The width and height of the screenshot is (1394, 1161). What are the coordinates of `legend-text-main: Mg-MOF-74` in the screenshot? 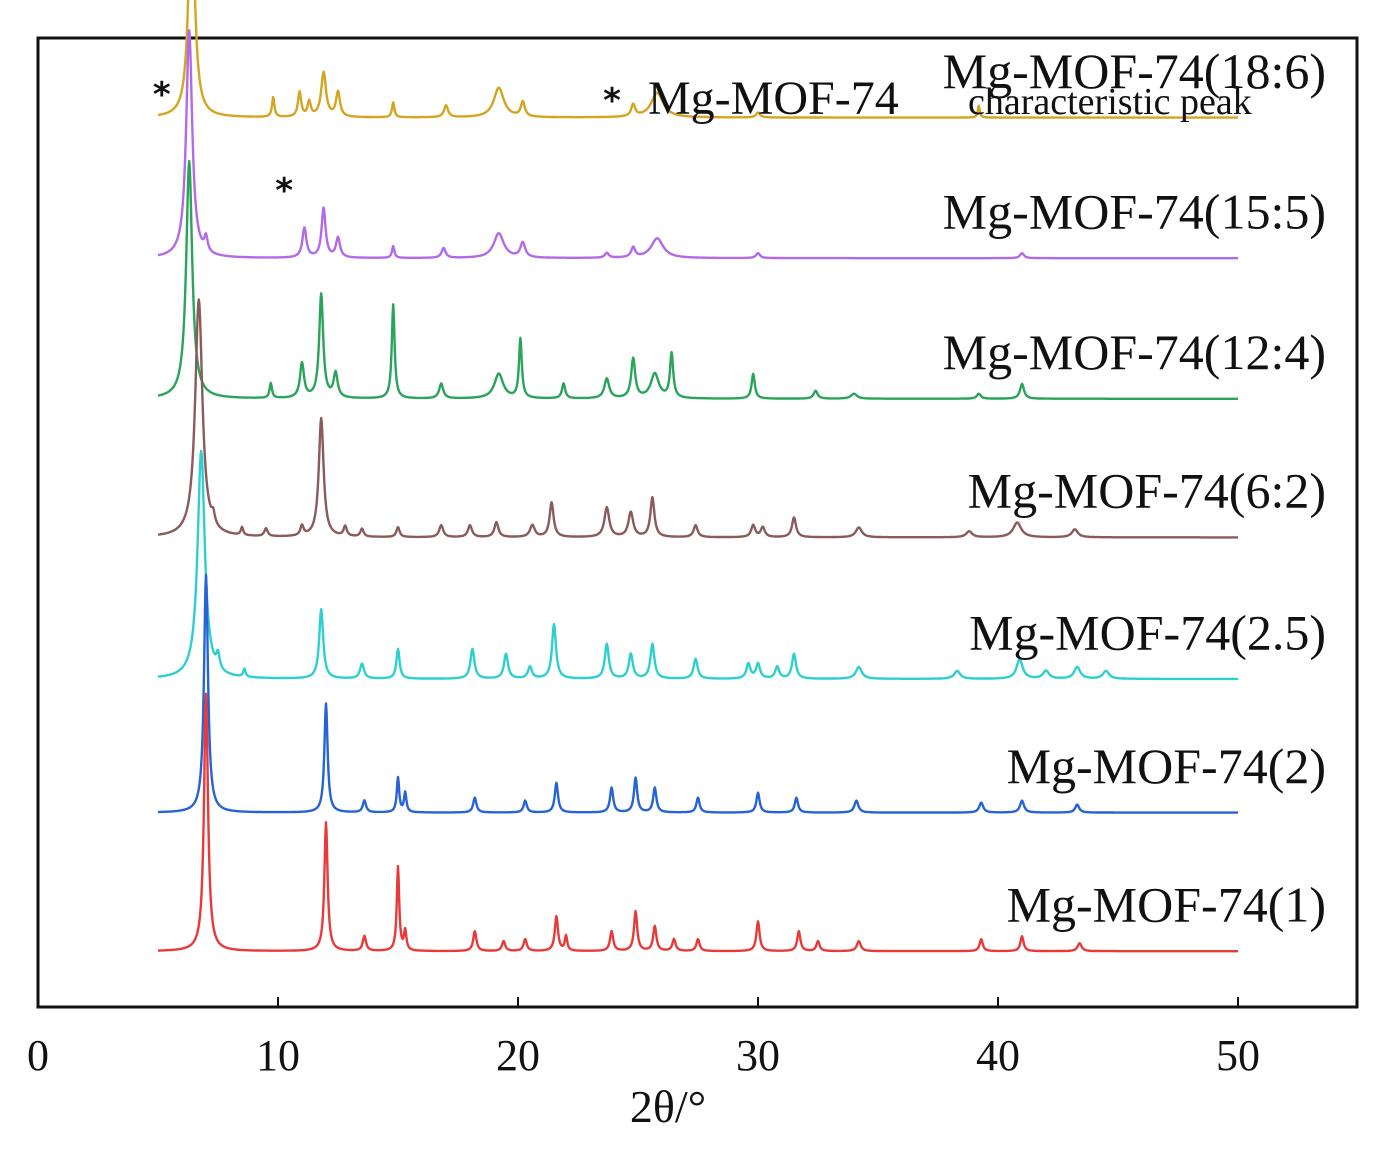 It's located at (773, 98).